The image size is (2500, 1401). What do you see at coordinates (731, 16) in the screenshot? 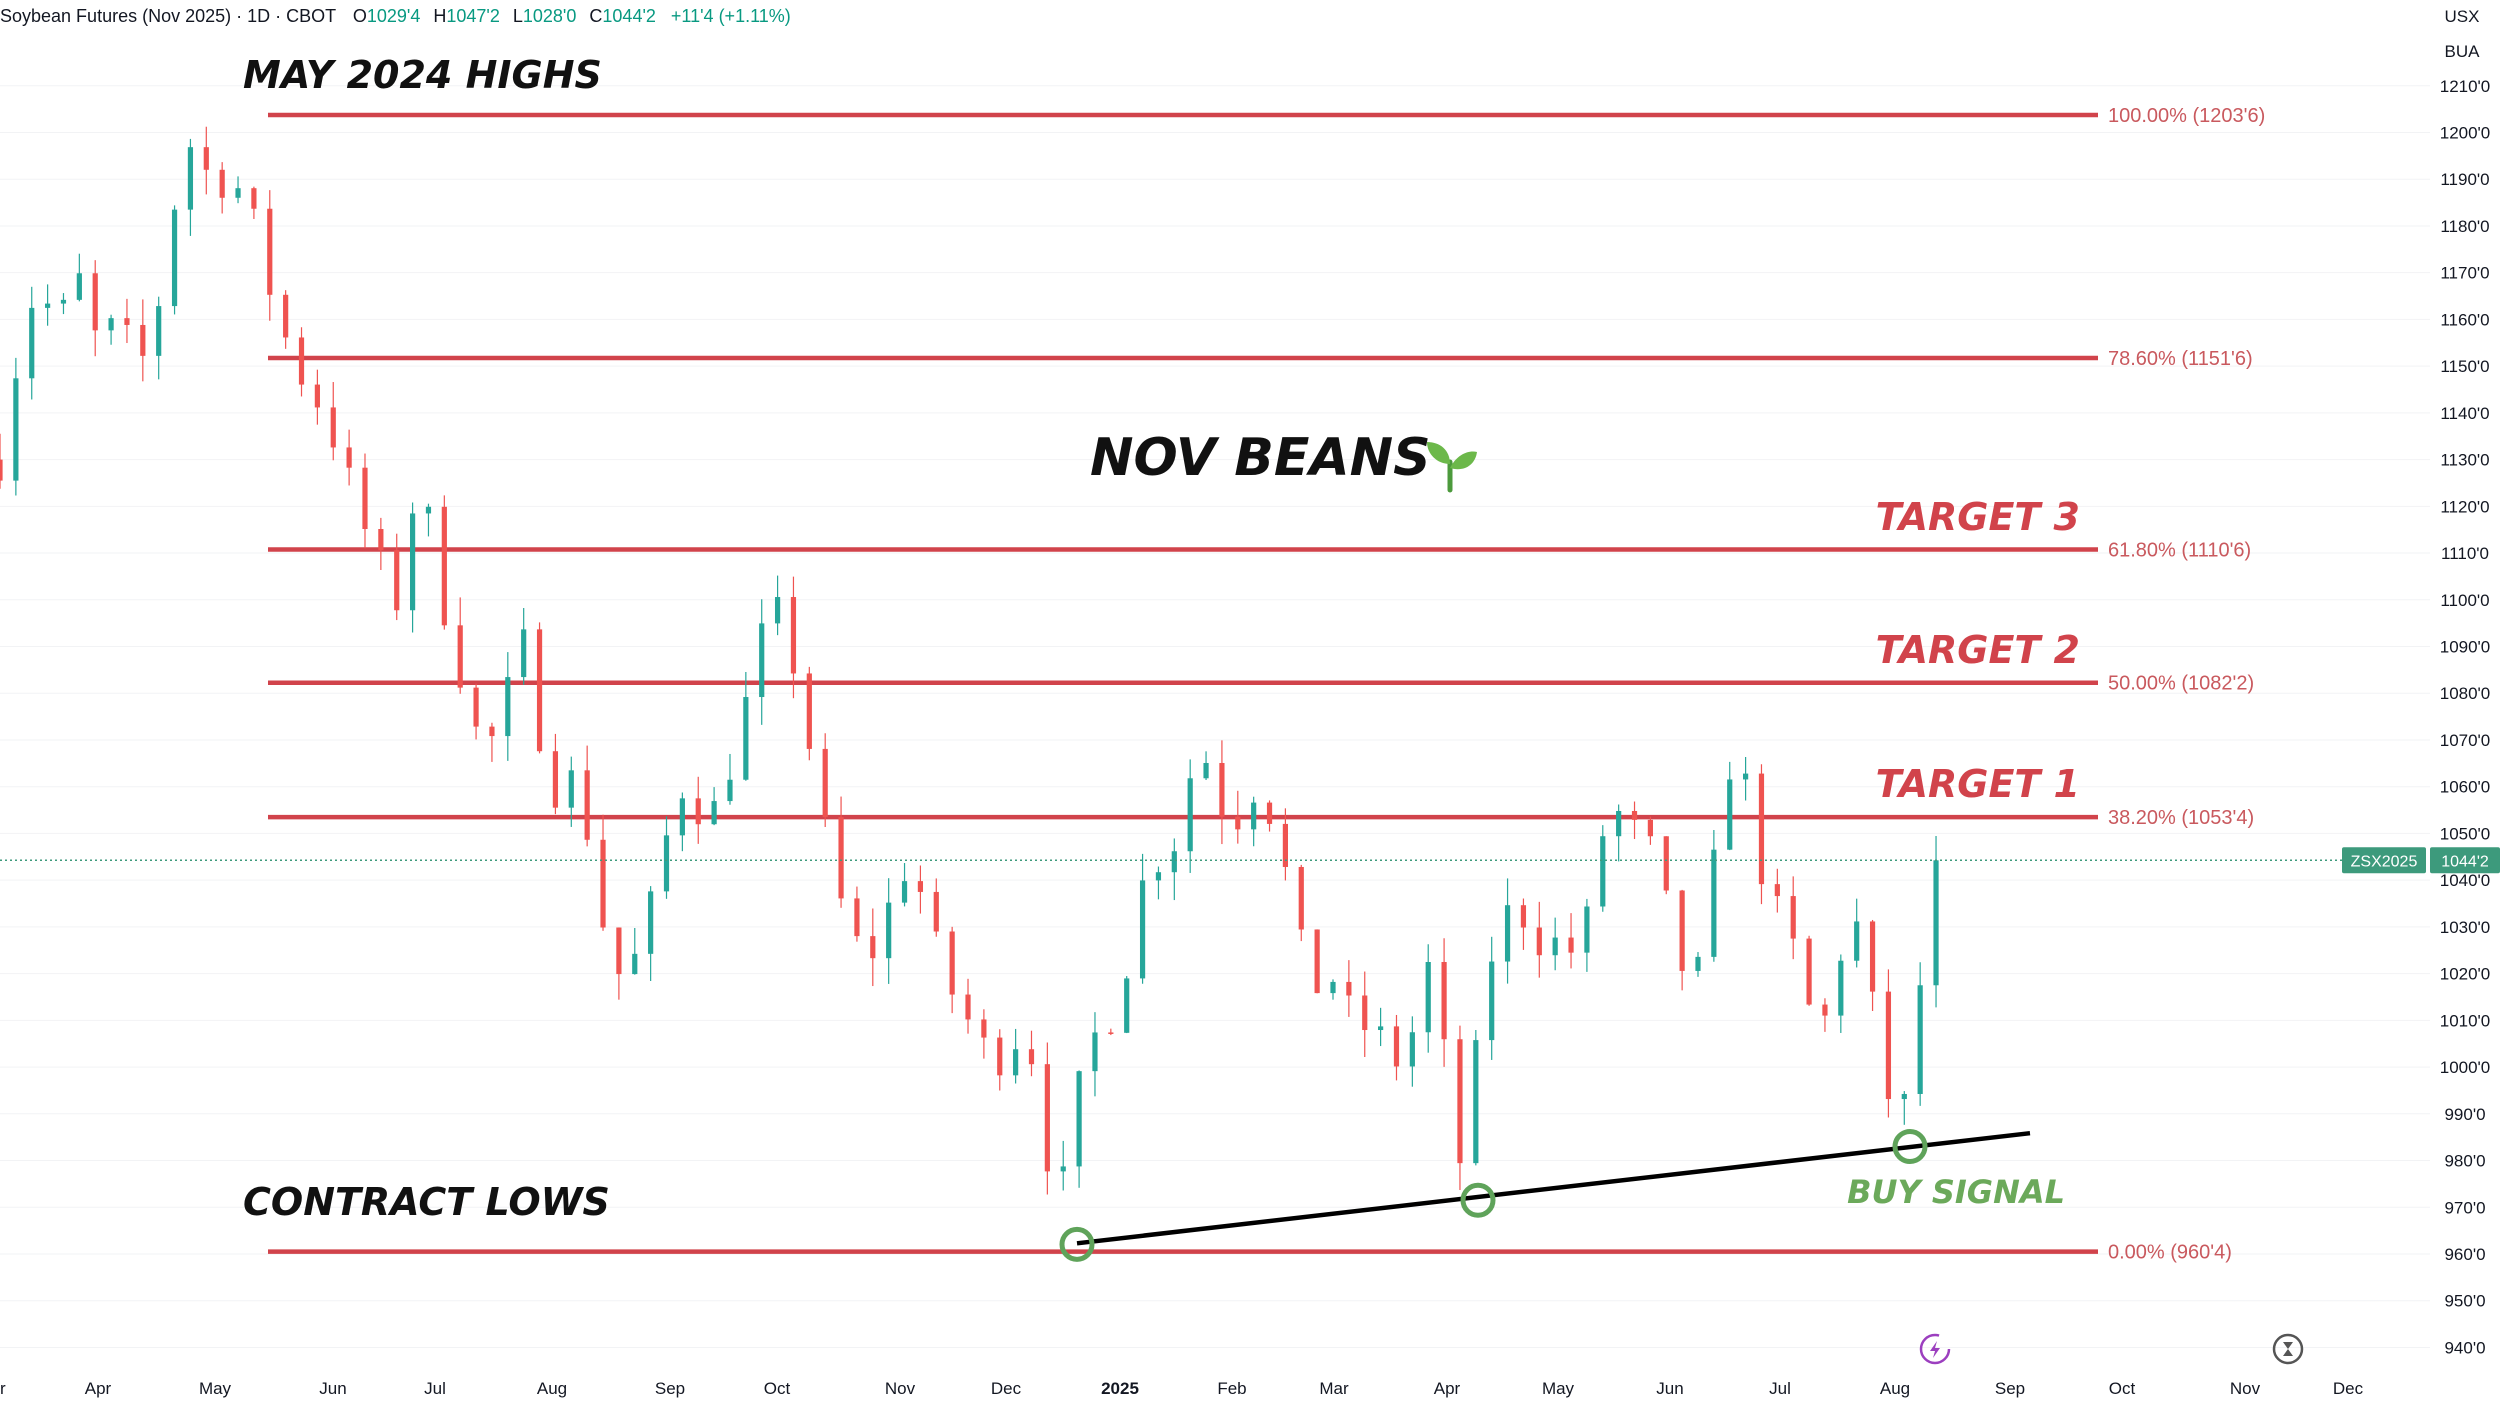
I see `change-value: +11'4 (+1.11%)` at bounding box center [731, 16].